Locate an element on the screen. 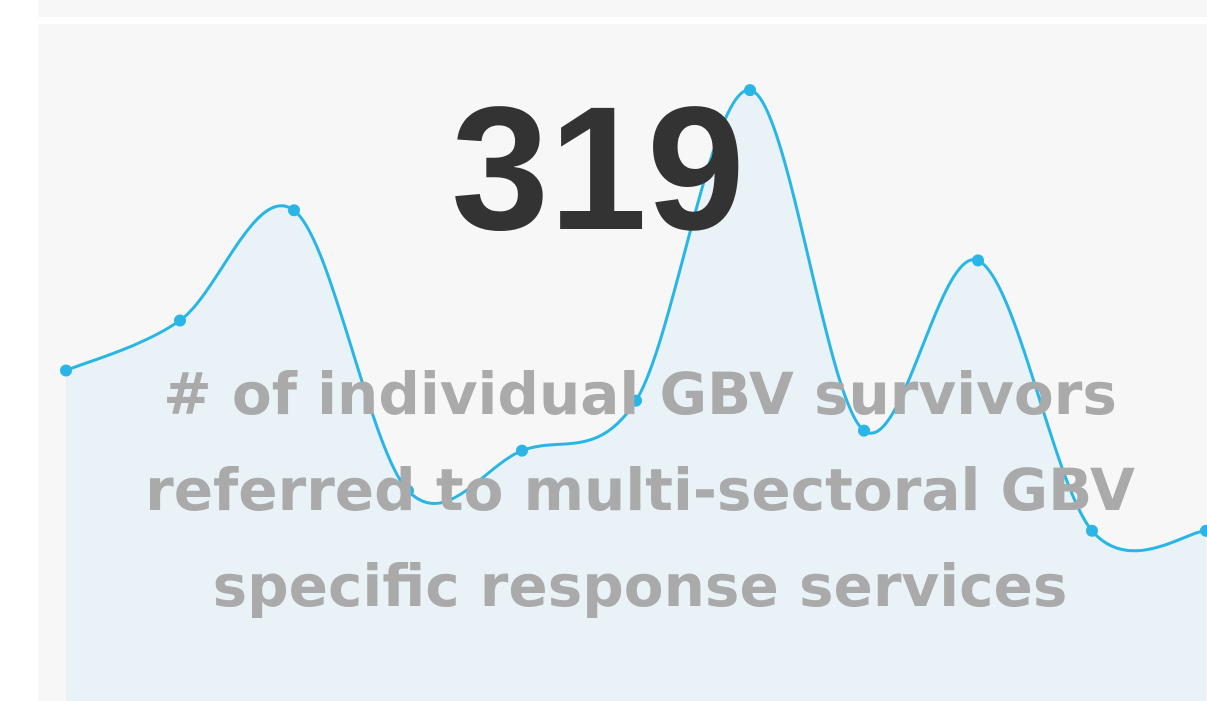  panel-strip is located at coordinates (622, 8).